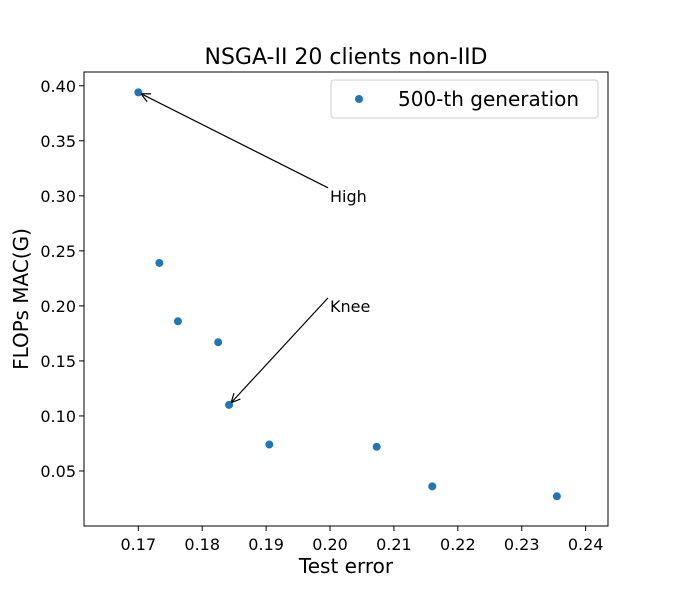 This screenshot has width=676, height=592. I want to click on x-tick-label: 0.18, so click(202, 544).